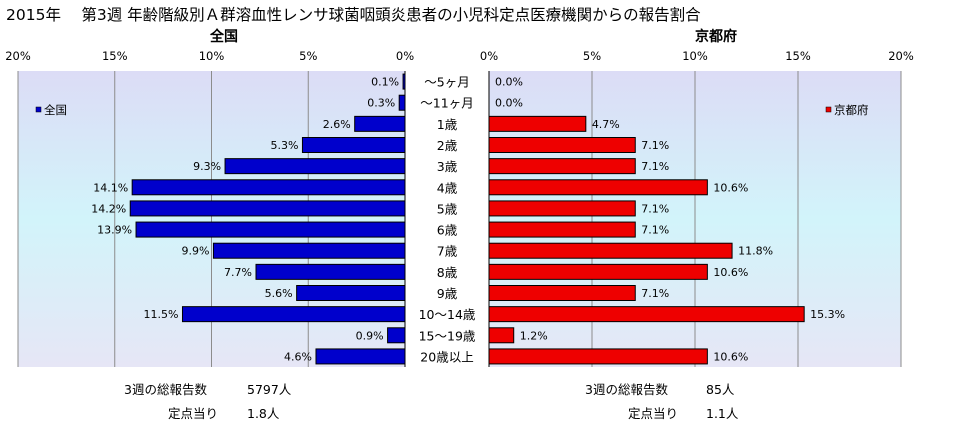 The image size is (968, 429). Describe the element at coordinates (195, 251) in the screenshot. I see `data-label-national: 9.9%` at that location.